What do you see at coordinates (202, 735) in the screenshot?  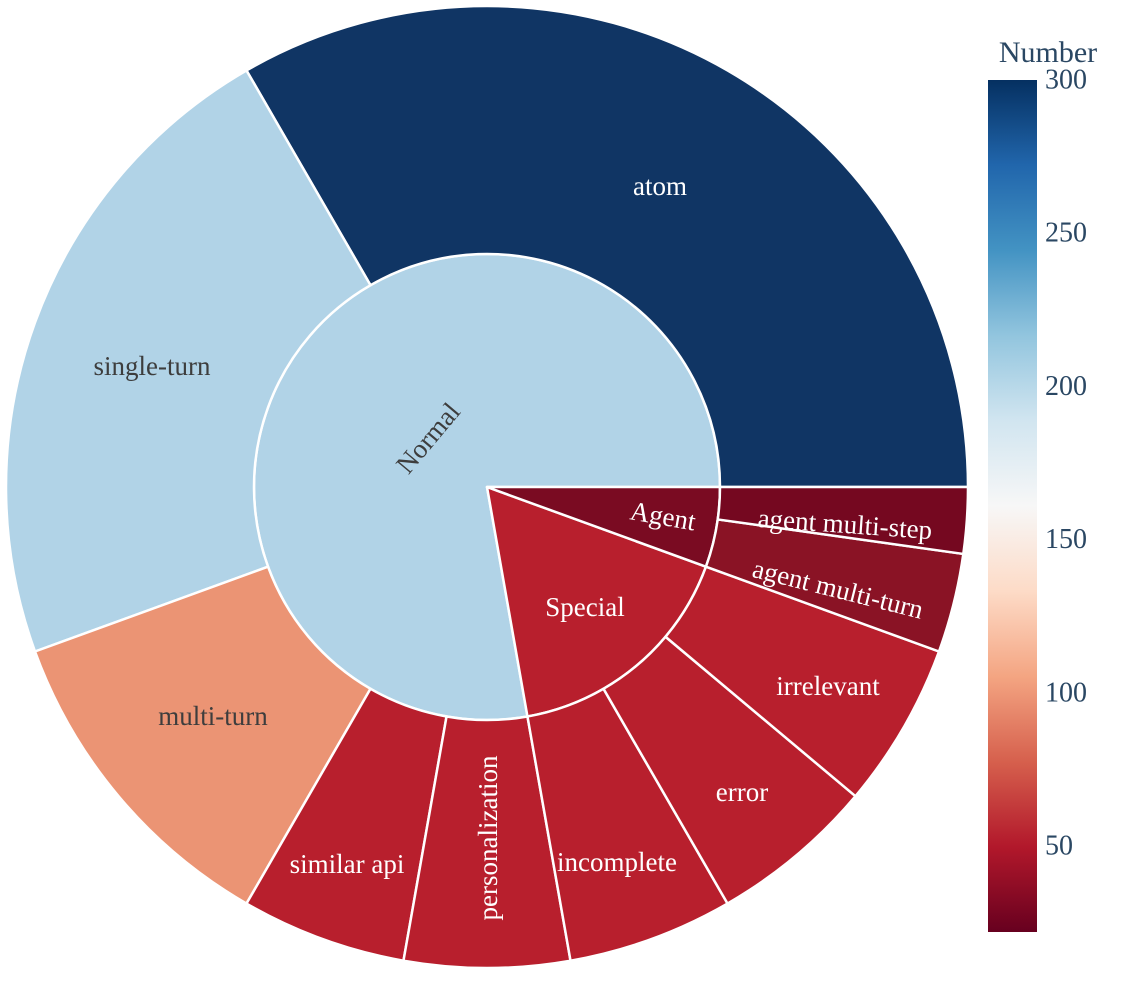 I see `outer-segment-multi-turn` at bounding box center [202, 735].